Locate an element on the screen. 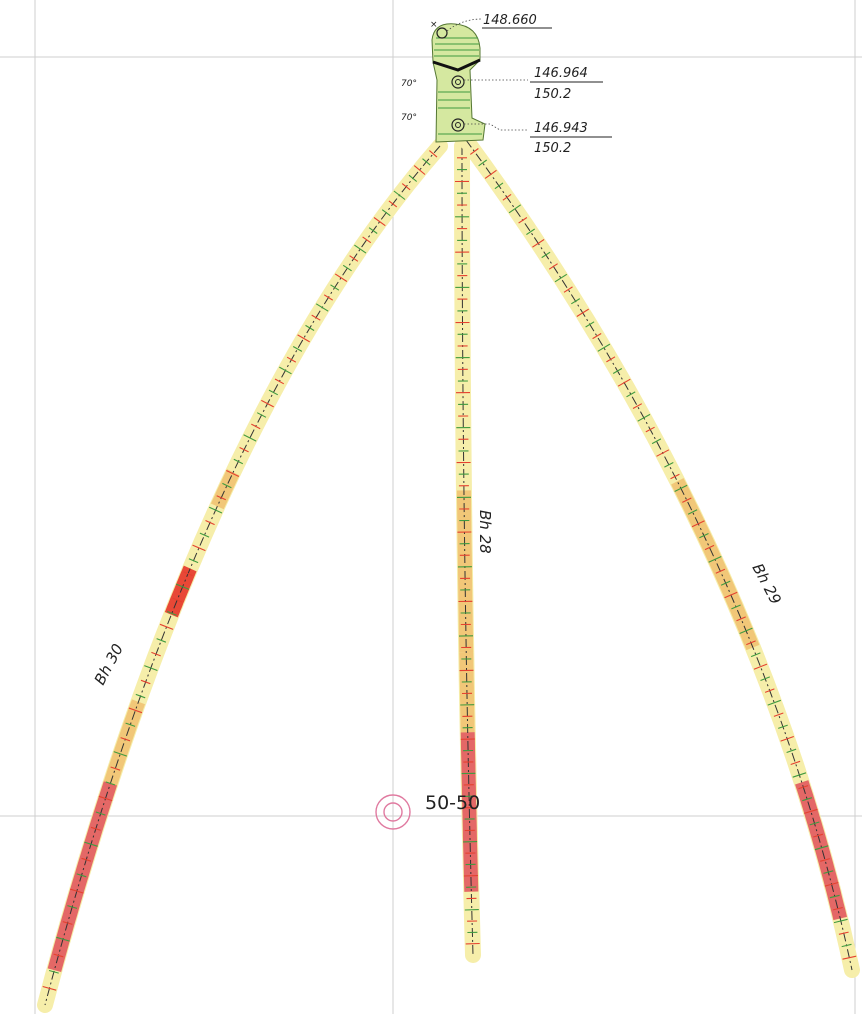 This screenshot has height=1014, width=862. survey-point-icon is located at coordinates (442, 33).